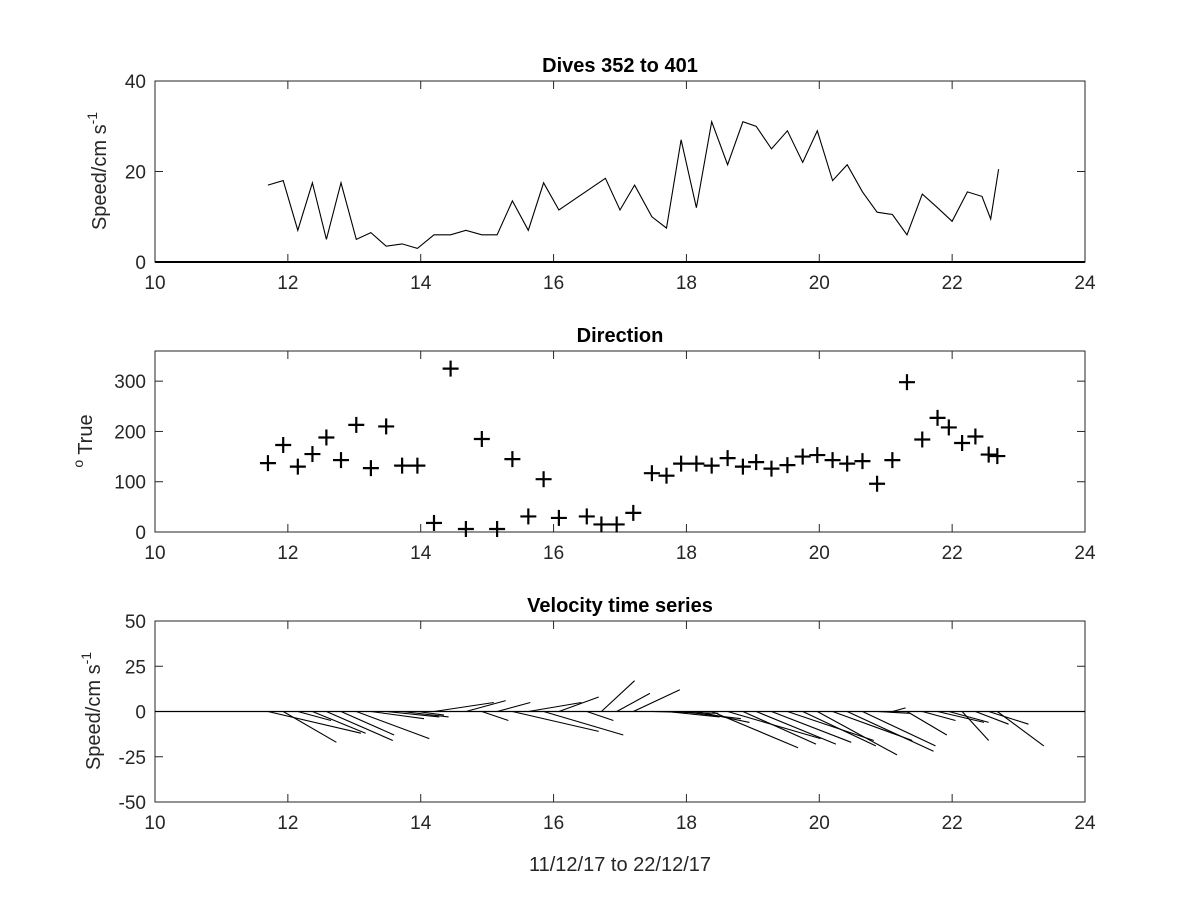  What do you see at coordinates (633, 184) in the screenshot?
I see `speed-series-line` at bounding box center [633, 184].